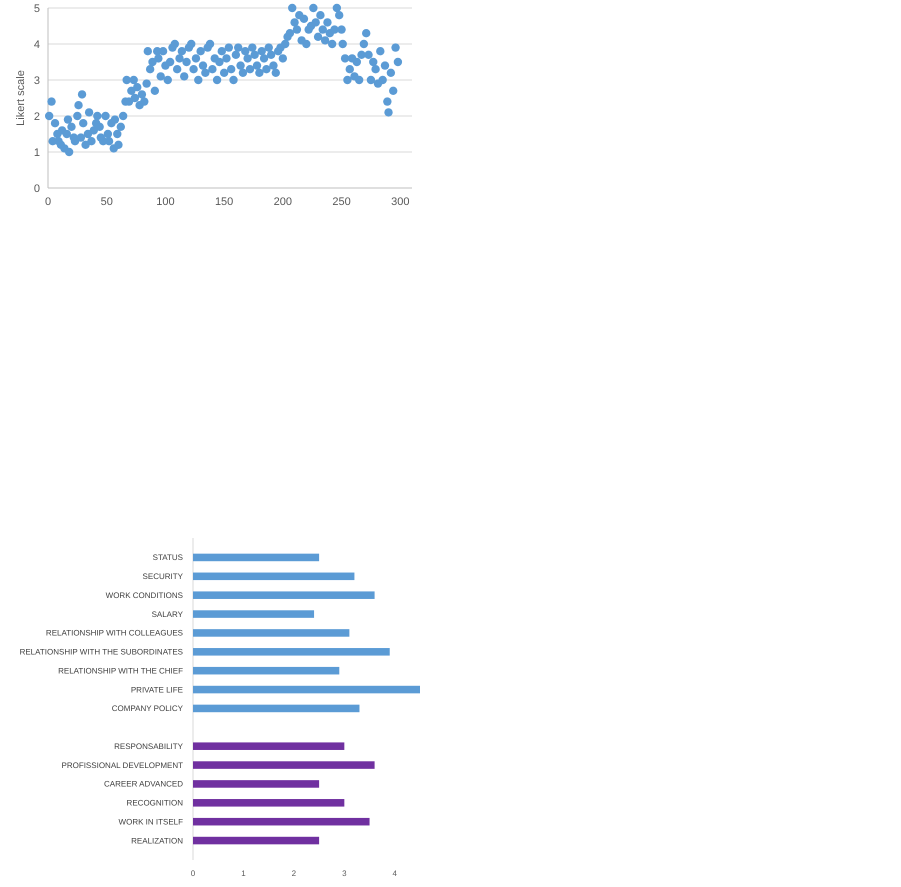 This screenshot has width=901, height=887. What do you see at coordinates (37, 44) in the screenshot?
I see `y-tick-label: 4` at bounding box center [37, 44].